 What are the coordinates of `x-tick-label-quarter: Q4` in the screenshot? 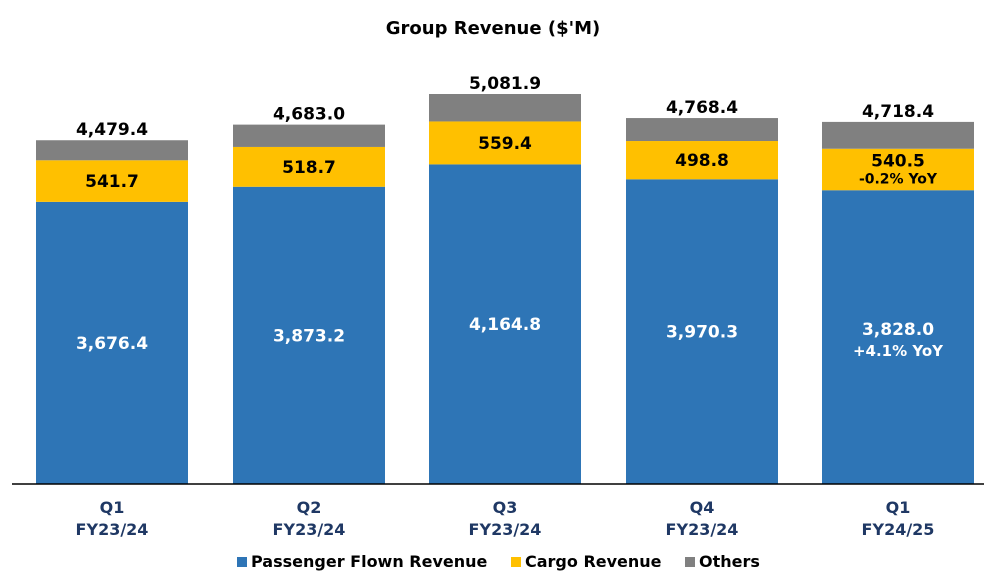 It's located at (702, 507).